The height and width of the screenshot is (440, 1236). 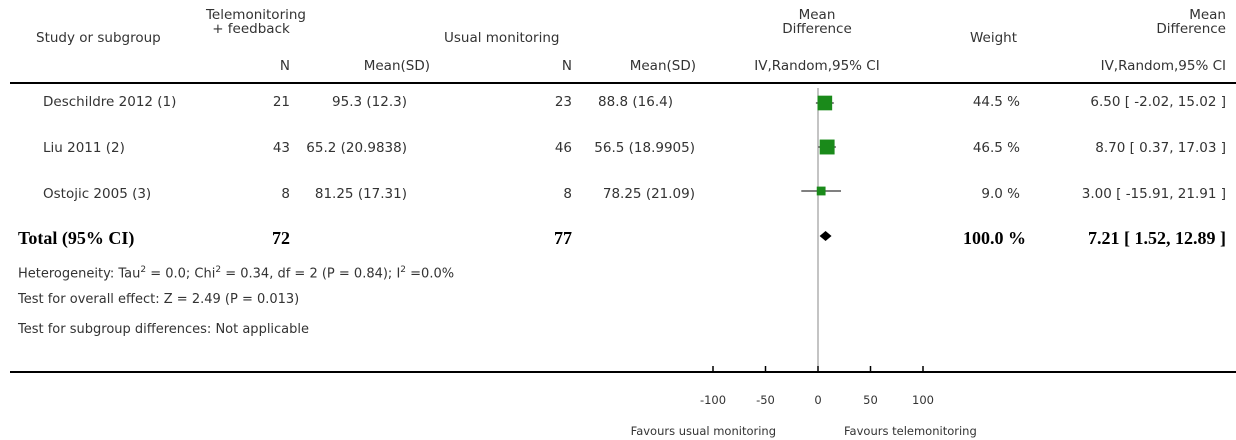 What do you see at coordinates (662, 66) in the screenshot?
I see `header-mean-ctrl: Mean(SD)` at bounding box center [662, 66].